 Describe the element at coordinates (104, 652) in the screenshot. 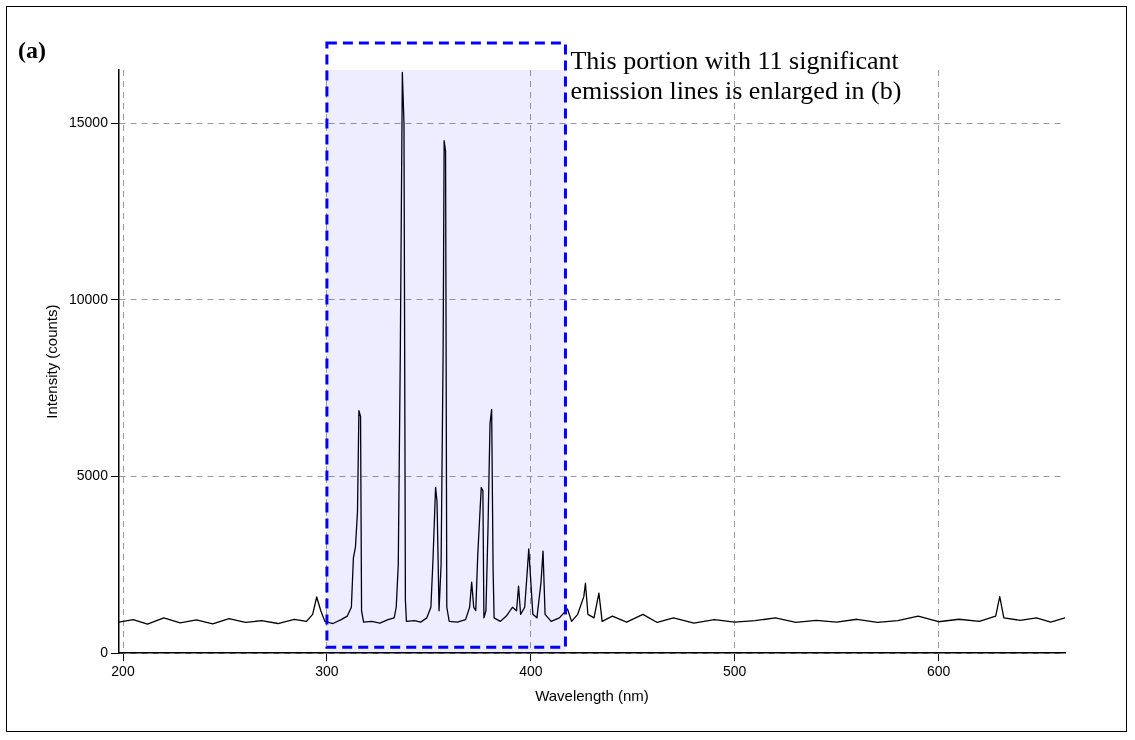

I see `y-tick-label: 0` at that location.